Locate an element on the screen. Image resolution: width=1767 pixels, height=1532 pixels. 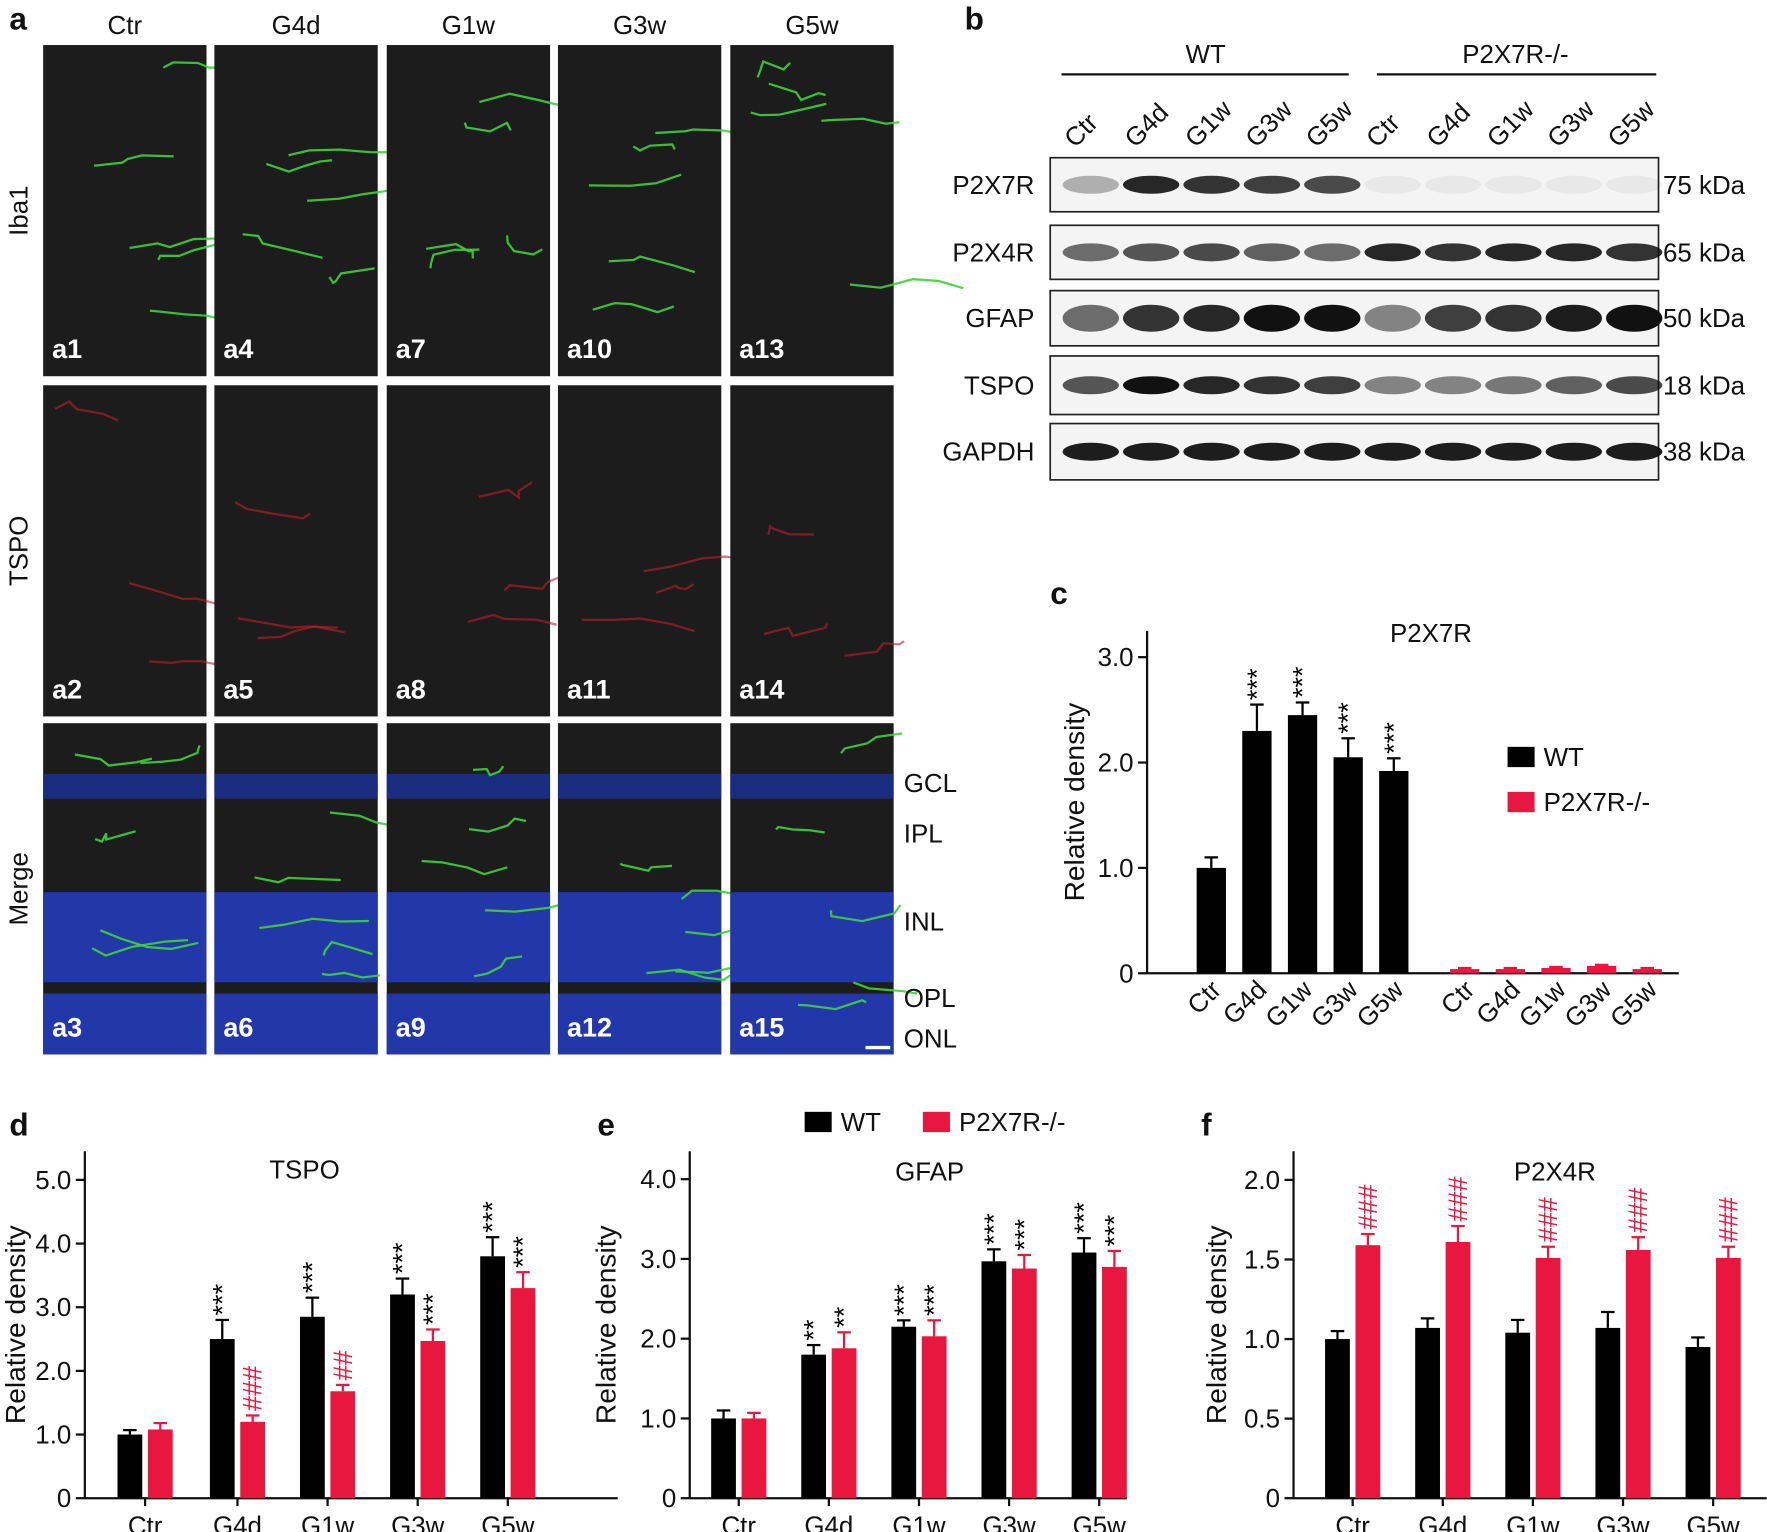
size-label: 38 kDa is located at coordinates (1704, 453).